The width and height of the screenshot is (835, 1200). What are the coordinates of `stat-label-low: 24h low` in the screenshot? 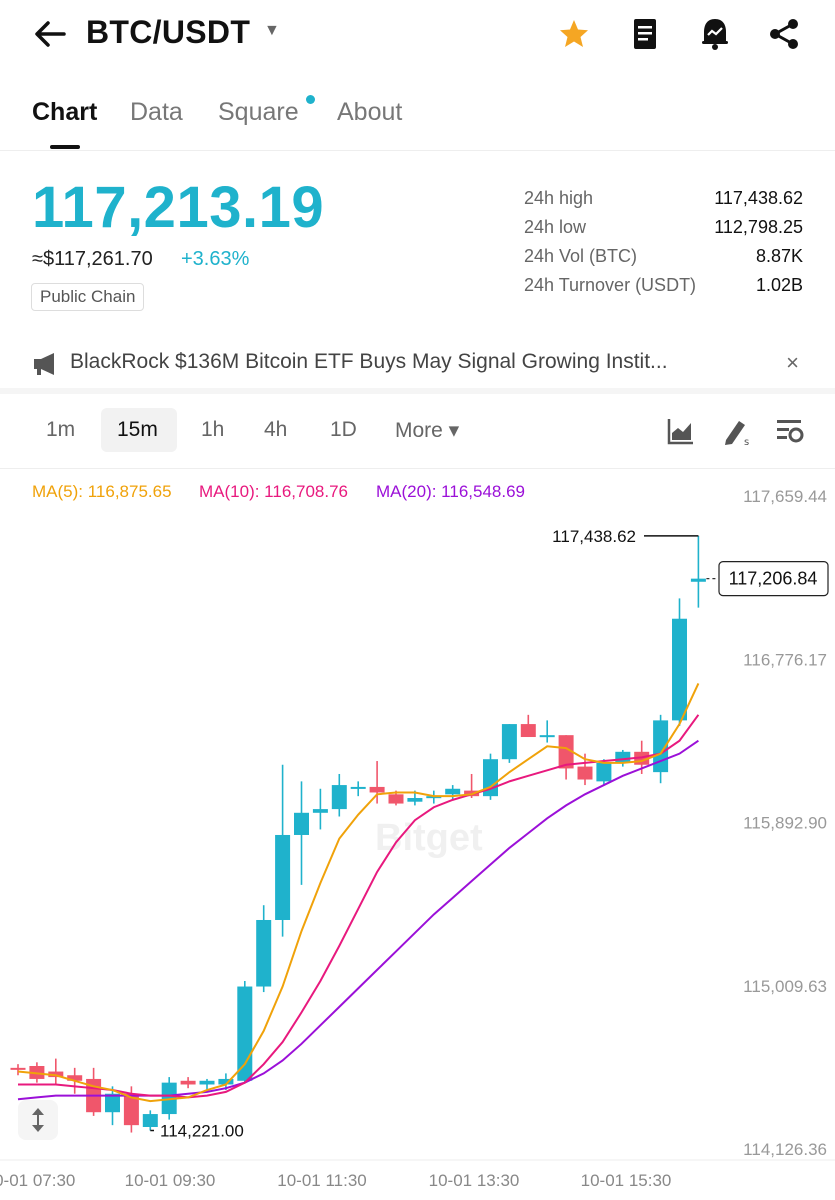 It's located at (555, 227).